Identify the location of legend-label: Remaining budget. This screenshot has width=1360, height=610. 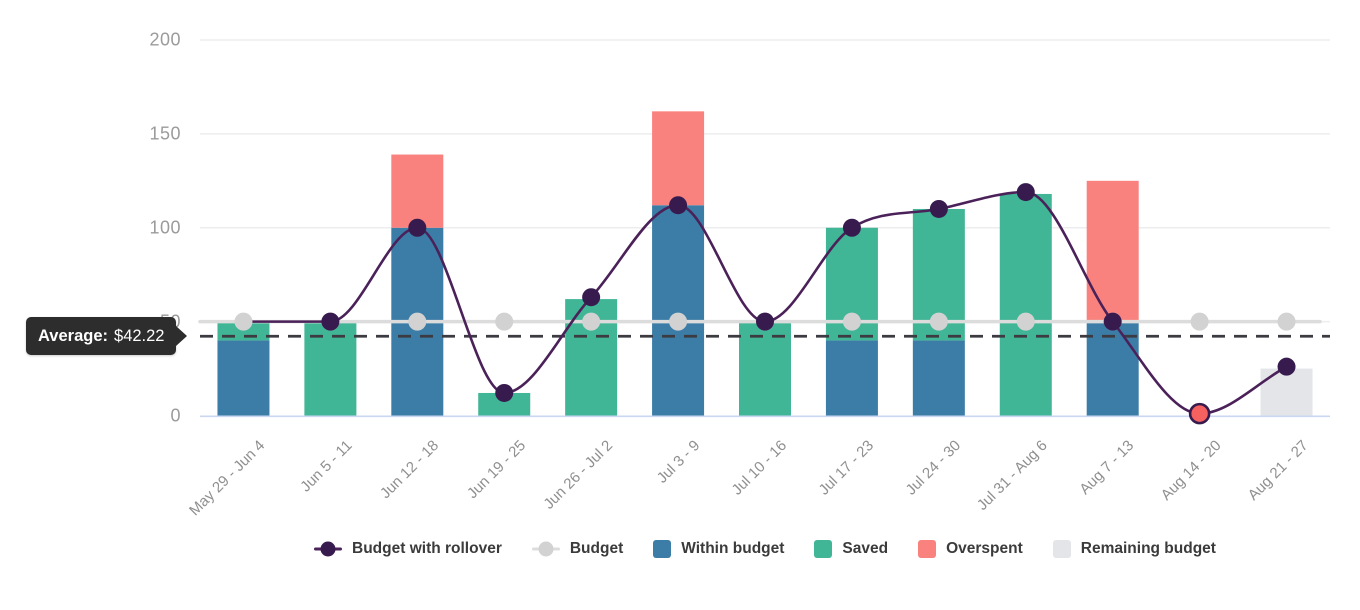
(1148, 548).